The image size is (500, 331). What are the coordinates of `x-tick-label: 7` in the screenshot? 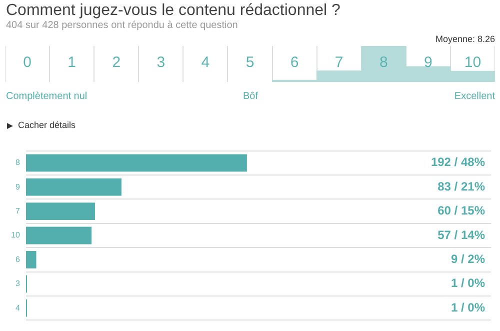 It's located at (339, 63).